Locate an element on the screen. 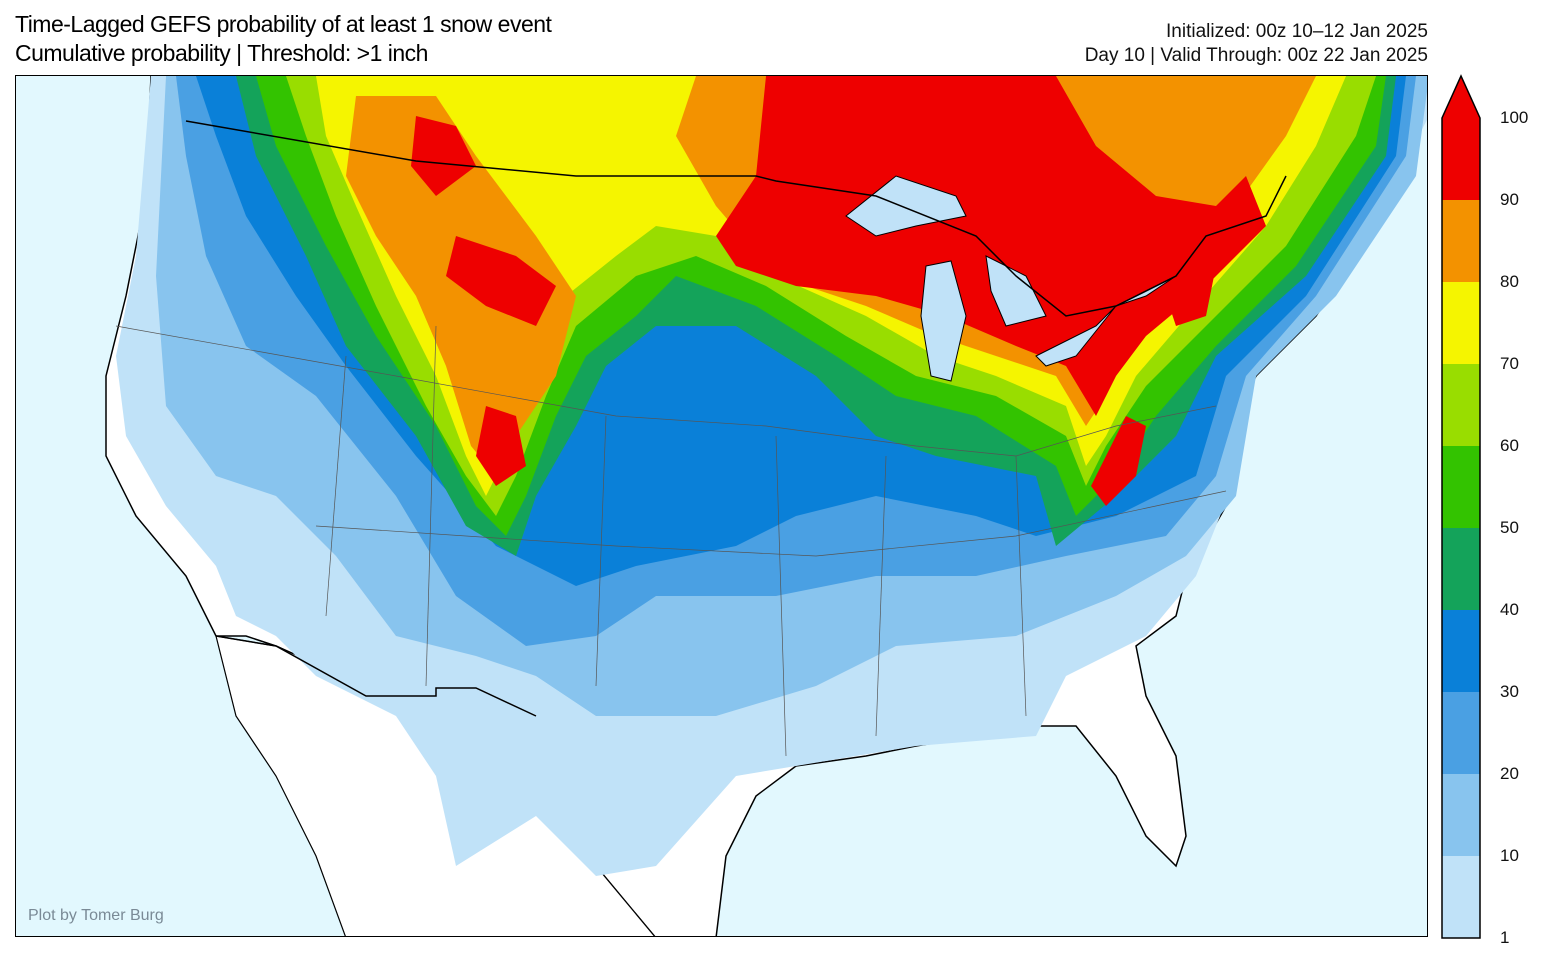 This screenshot has height=963, width=1550. colorbar-outline is located at coordinates (1461, 506).